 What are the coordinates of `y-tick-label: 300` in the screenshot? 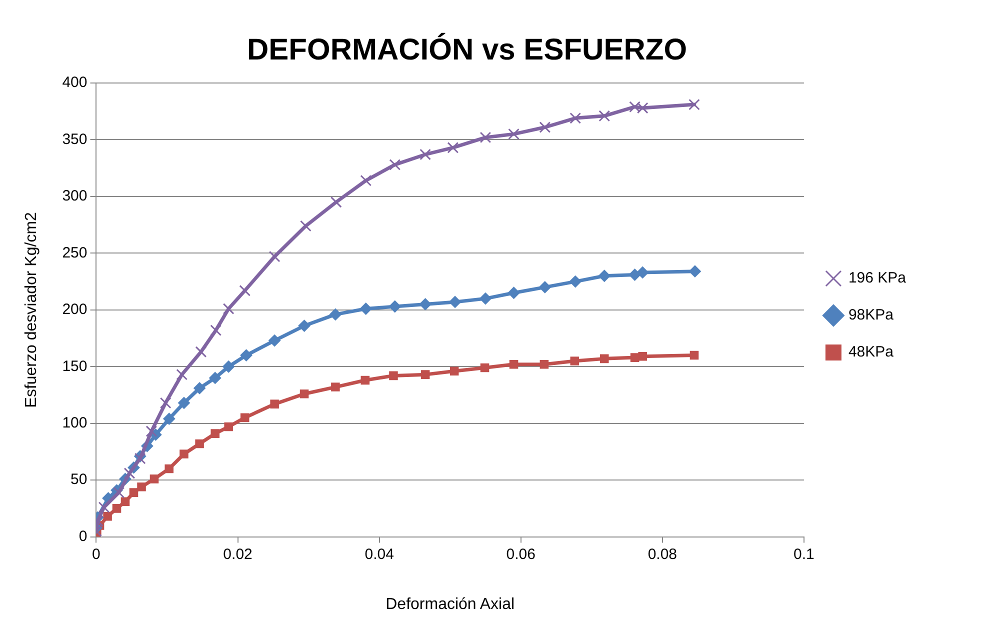 It's located at (75, 196).